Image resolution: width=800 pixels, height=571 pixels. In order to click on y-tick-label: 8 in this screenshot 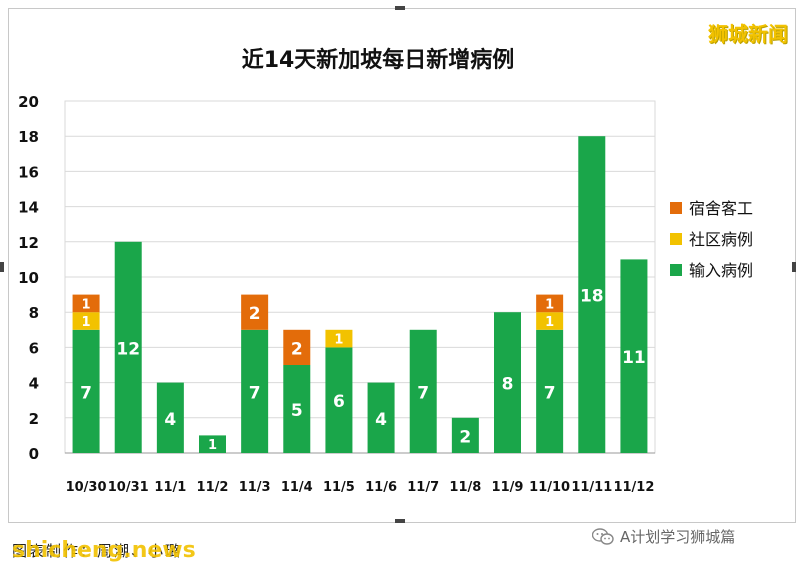, I will do `click(34, 313)`.